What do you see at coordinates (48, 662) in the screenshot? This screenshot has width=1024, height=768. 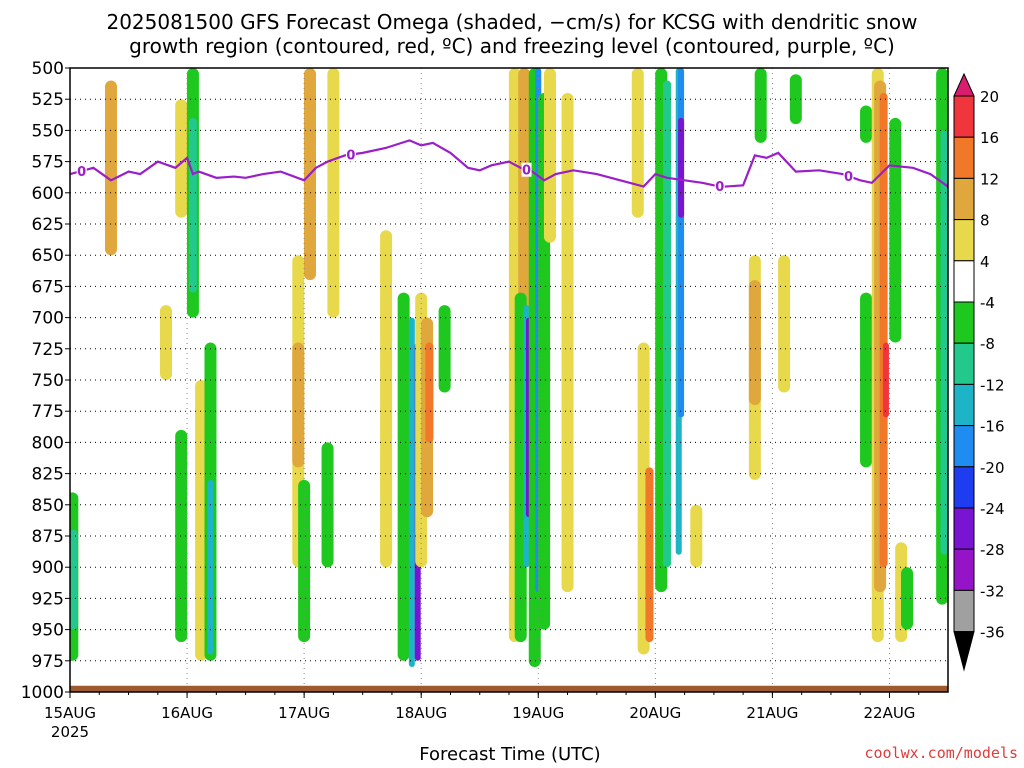 I see `y-tick-label: 975` at bounding box center [48, 662].